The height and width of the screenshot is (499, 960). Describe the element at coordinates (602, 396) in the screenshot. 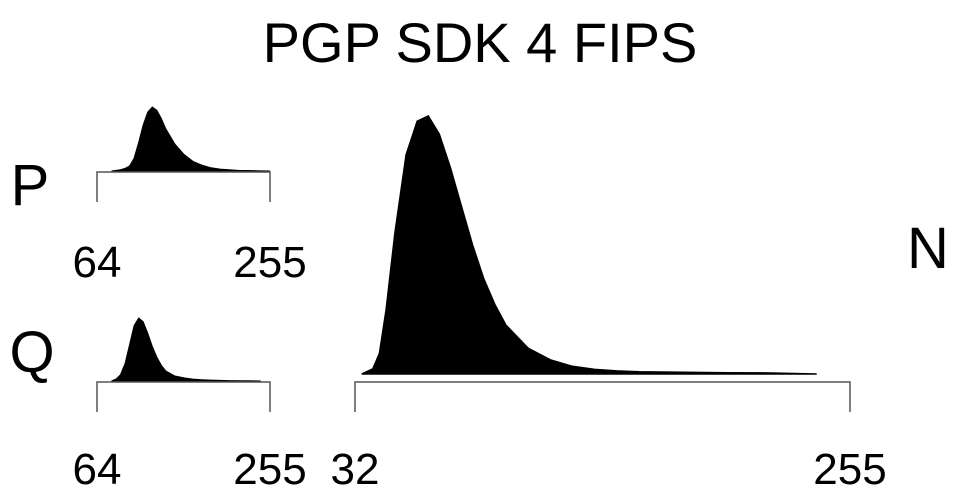

I see `panel-n-axis` at that location.